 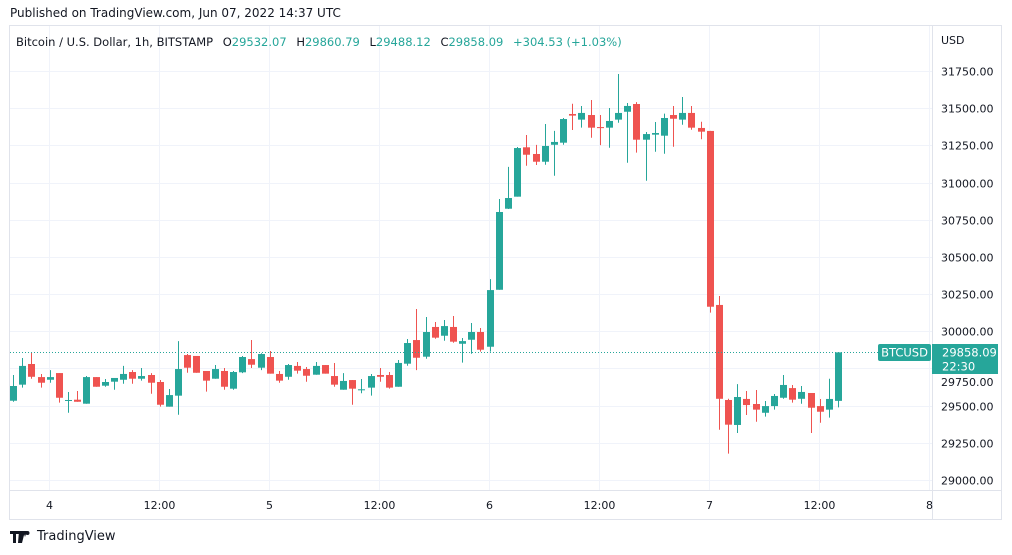 What do you see at coordinates (49, 505) in the screenshot?
I see `time-tick-label: 4` at bounding box center [49, 505].